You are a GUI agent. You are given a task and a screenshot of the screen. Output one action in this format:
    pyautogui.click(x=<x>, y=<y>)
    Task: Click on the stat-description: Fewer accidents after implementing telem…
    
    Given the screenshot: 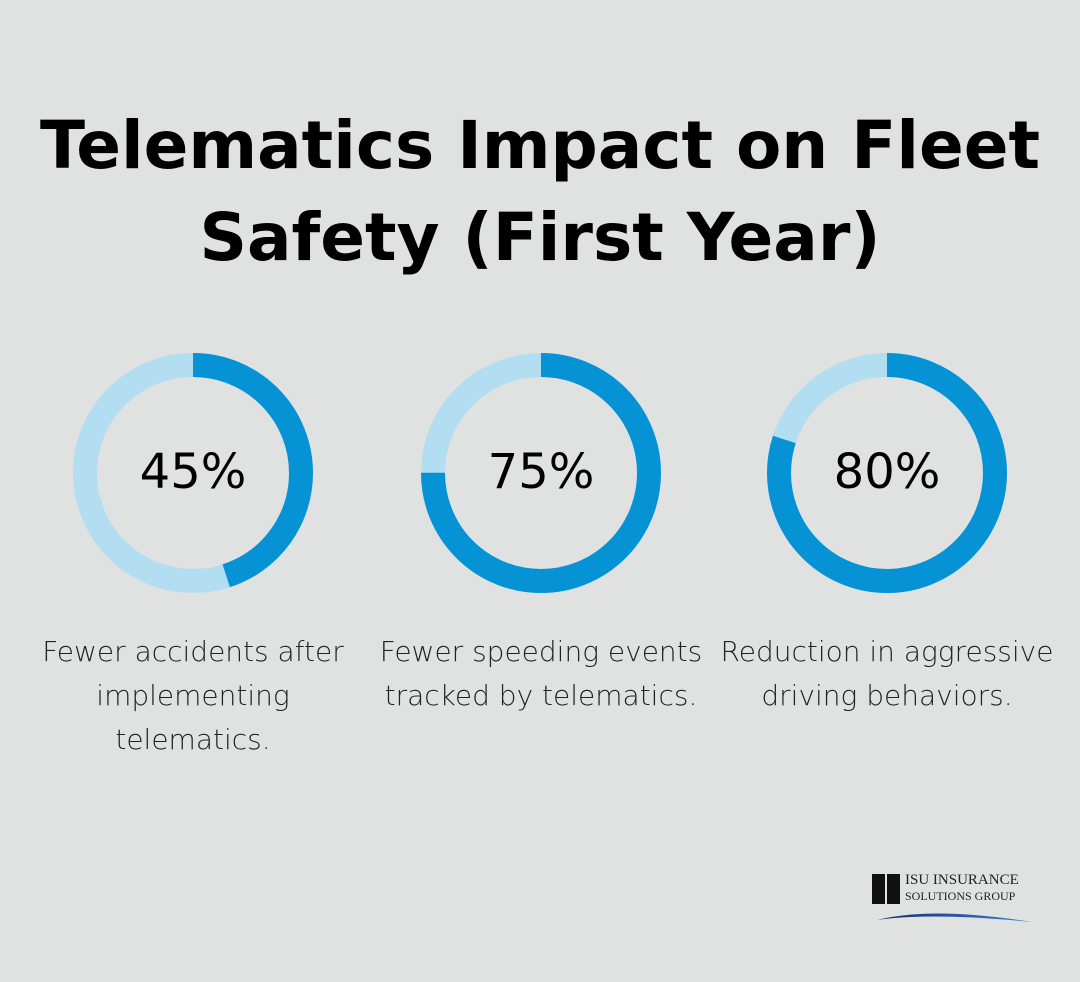 What is the action you would take?
    pyautogui.click(x=193, y=695)
    